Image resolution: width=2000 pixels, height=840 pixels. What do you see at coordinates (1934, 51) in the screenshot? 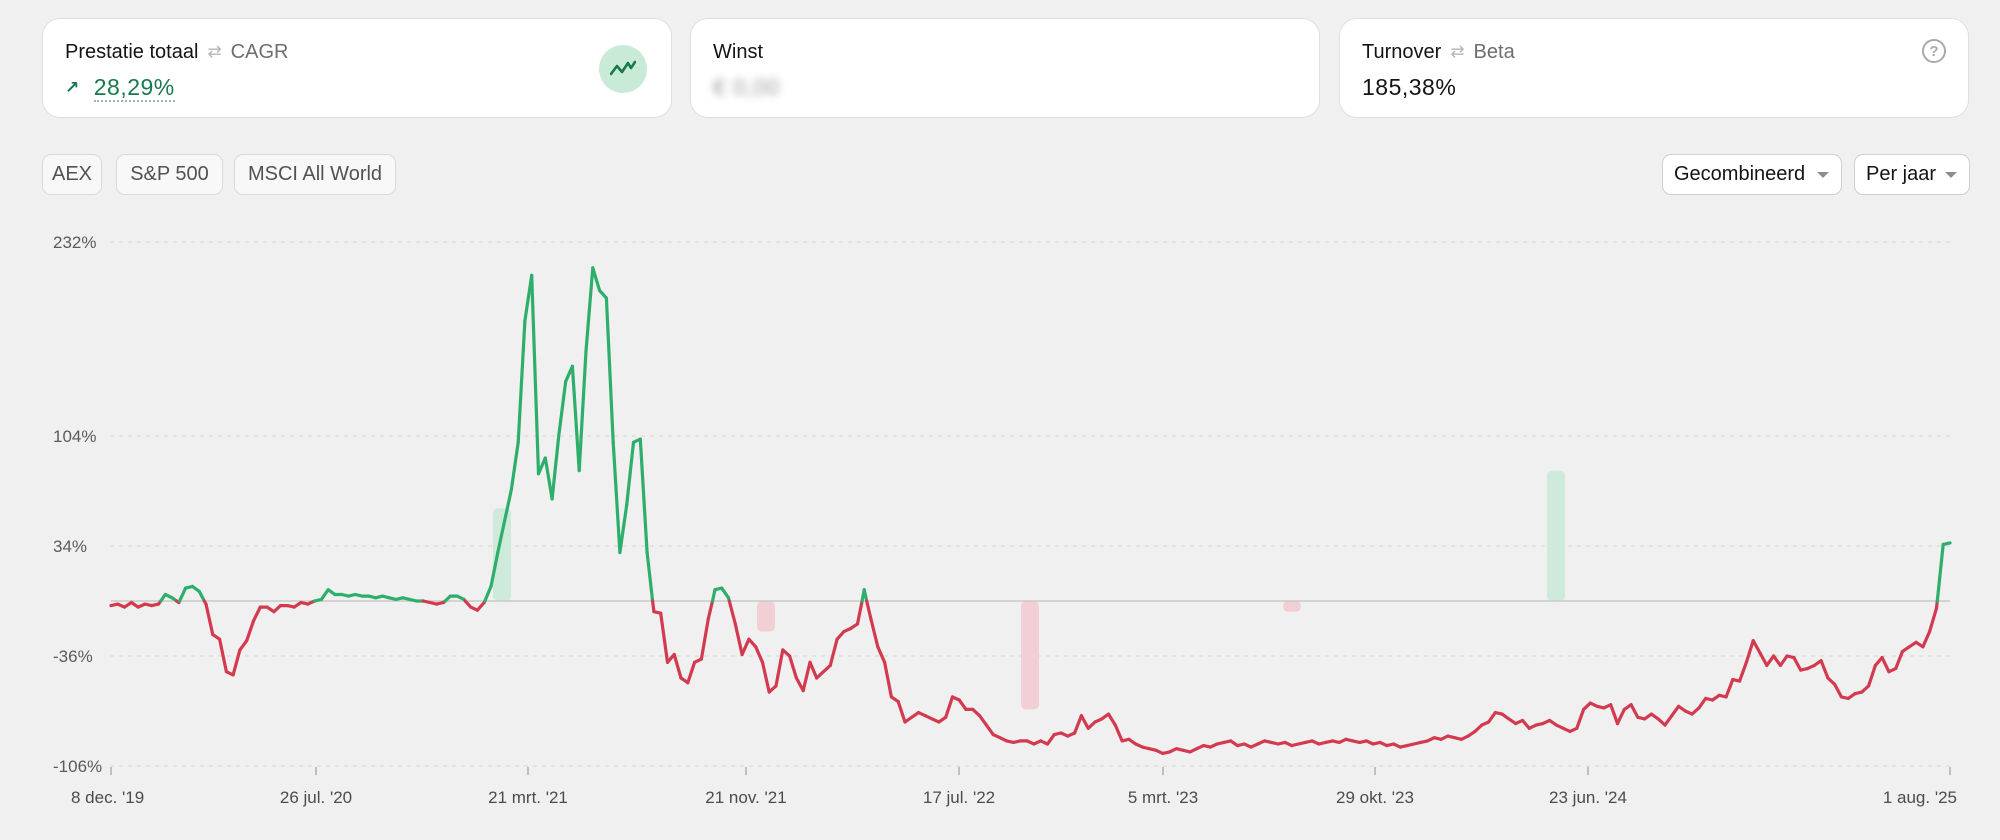
I see `help-circle-icon: ?` at bounding box center [1934, 51].